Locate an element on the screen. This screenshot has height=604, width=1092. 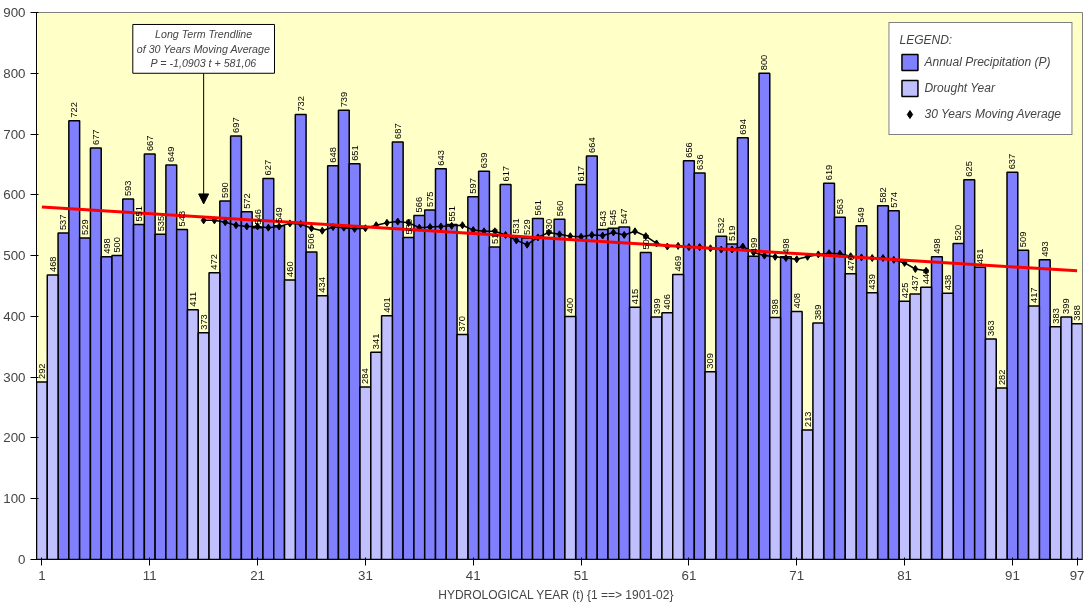
data-label: 582 is located at coordinates (883, 195).